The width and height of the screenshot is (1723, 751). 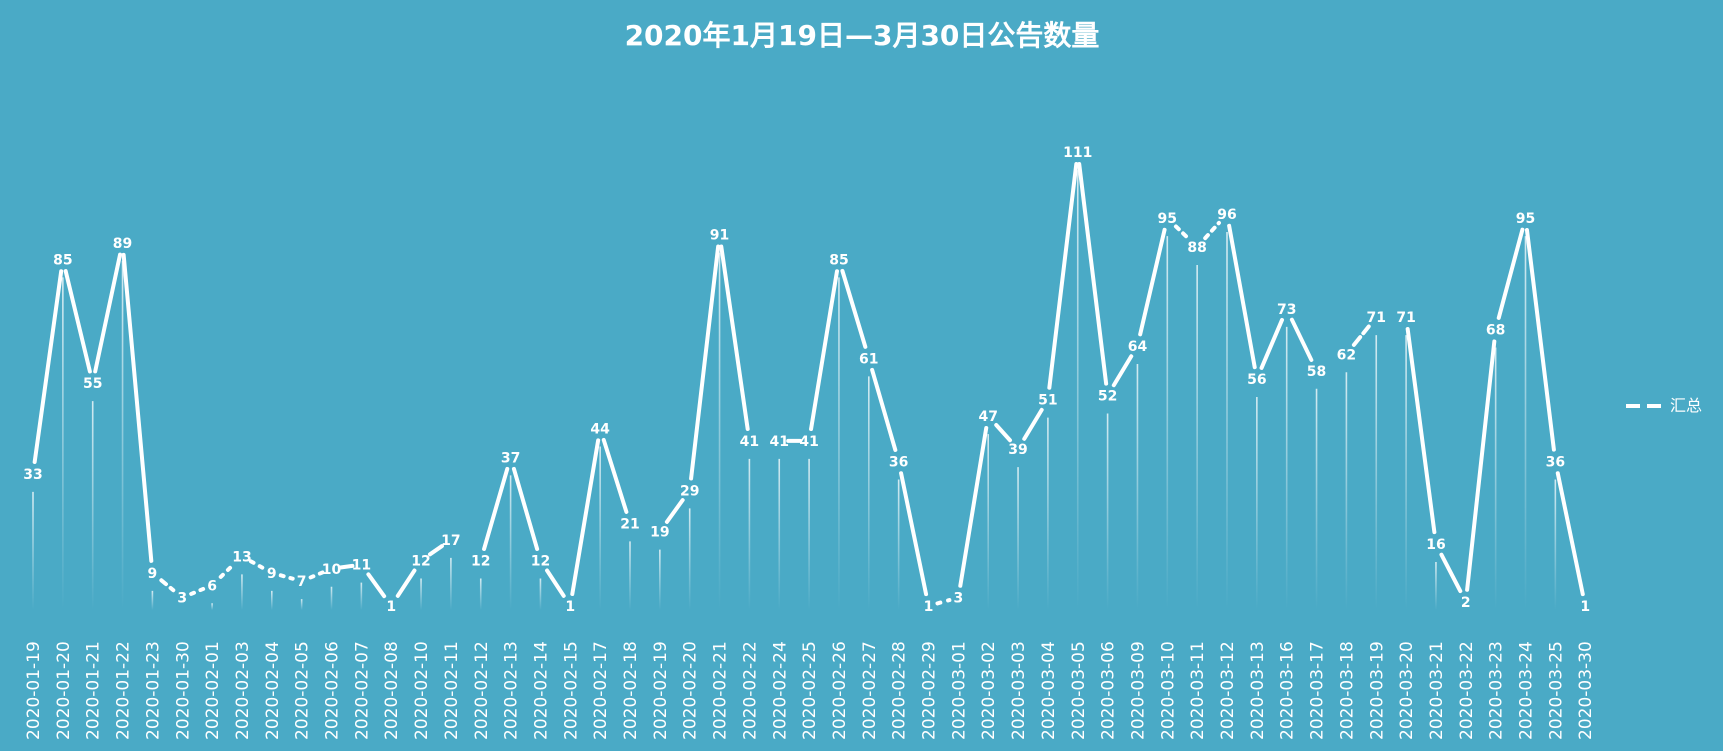 I want to click on x-tick-label: 2020-03-23, so click(x=1497, y=690).